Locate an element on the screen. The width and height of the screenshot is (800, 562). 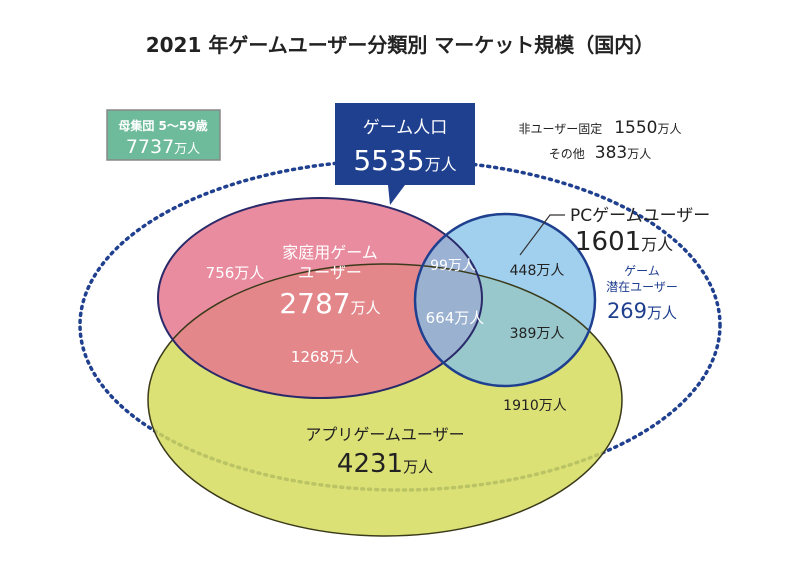
svg-text: 5535万人 is located at coordinates (404, 160).